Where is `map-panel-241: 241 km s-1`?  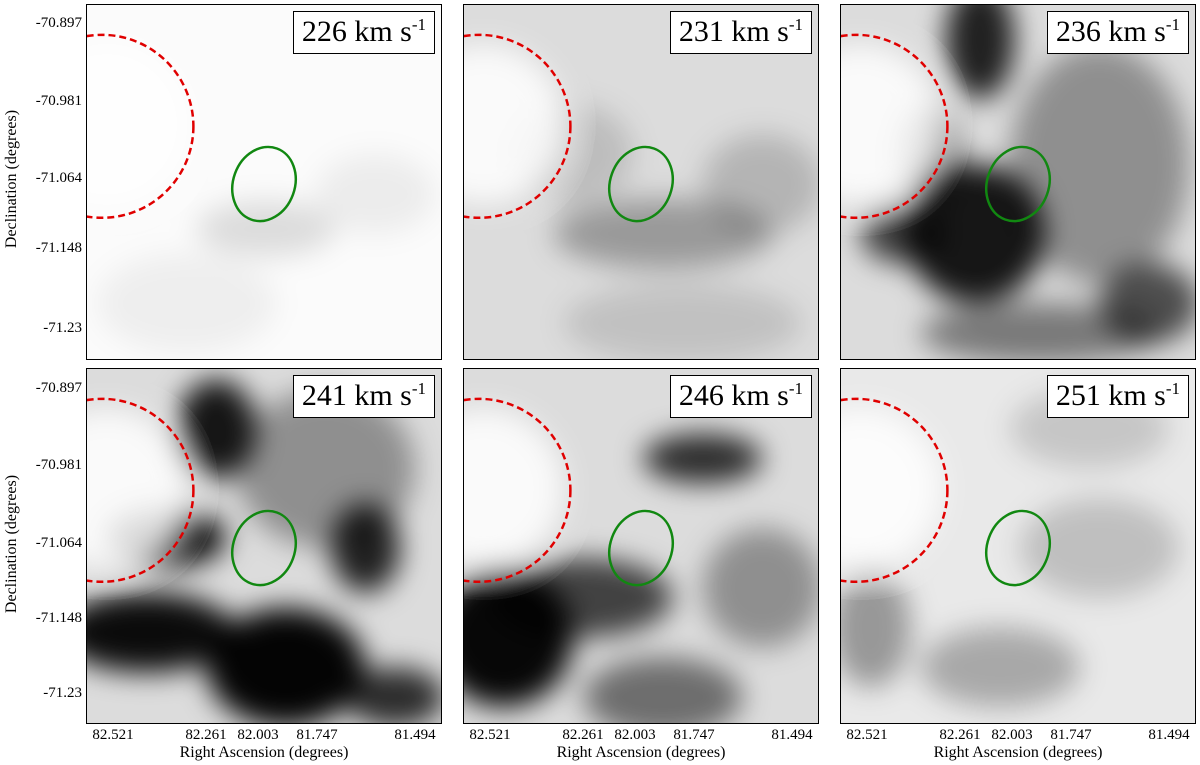
map-panel-241: 241 km s-1 is located at coordinates (264, 546).